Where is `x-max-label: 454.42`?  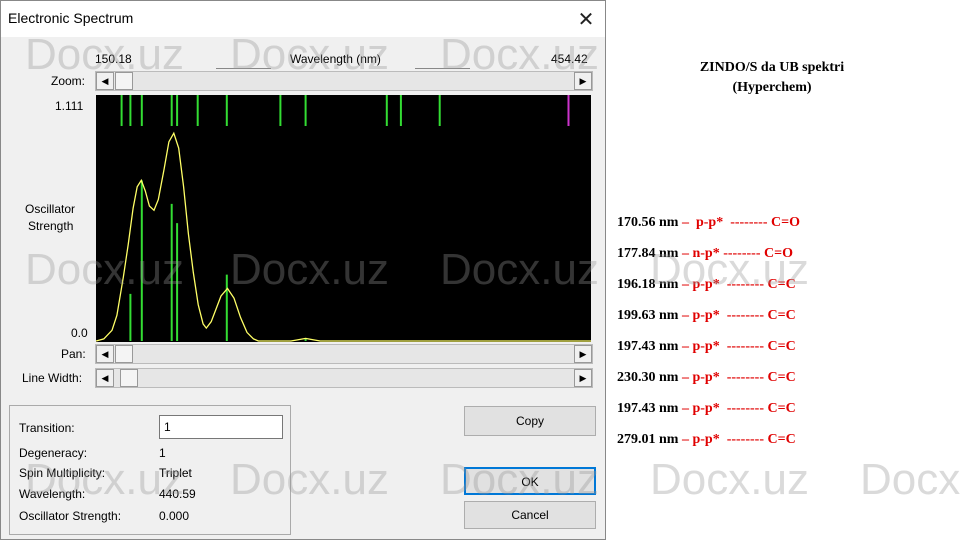
x-max-label: 454.42 is located at coordinates (569, 59).